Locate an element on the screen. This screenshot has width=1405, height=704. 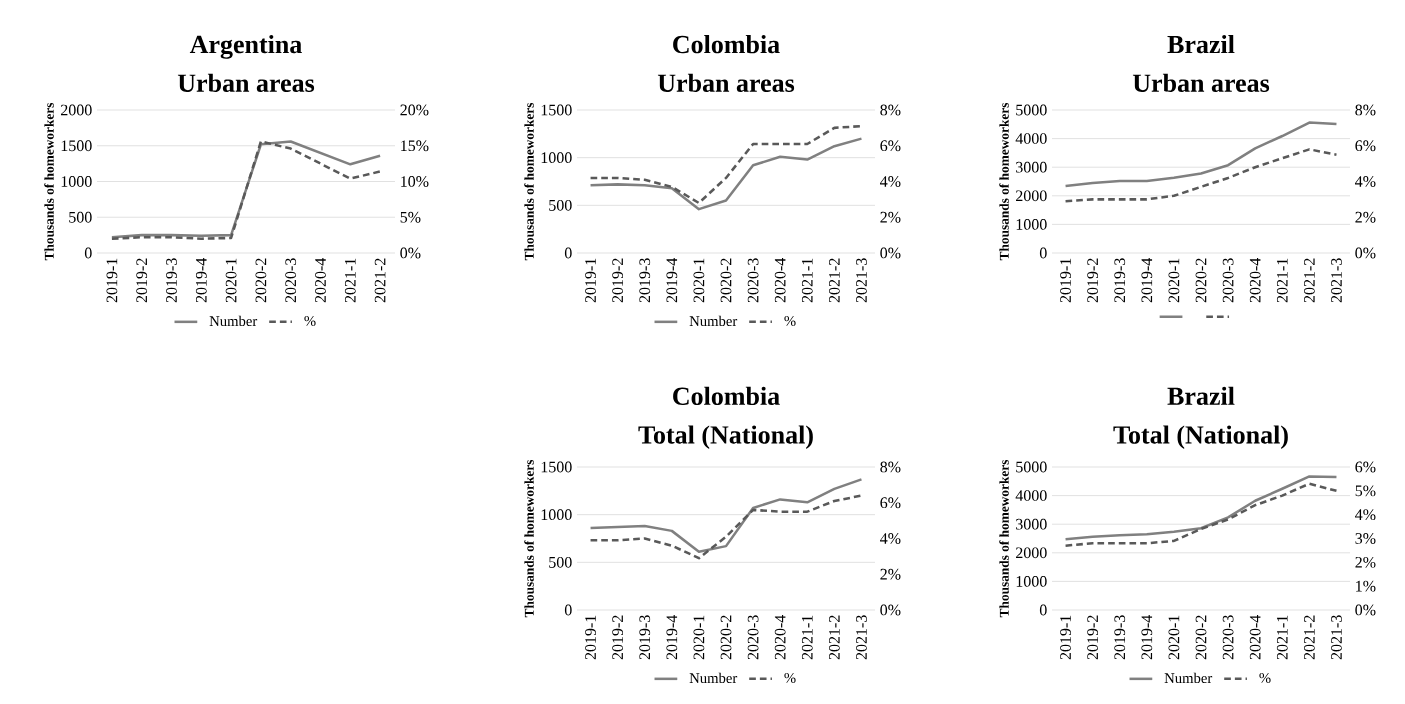
chart-title: Argentina is located at coordinates (245, 47).